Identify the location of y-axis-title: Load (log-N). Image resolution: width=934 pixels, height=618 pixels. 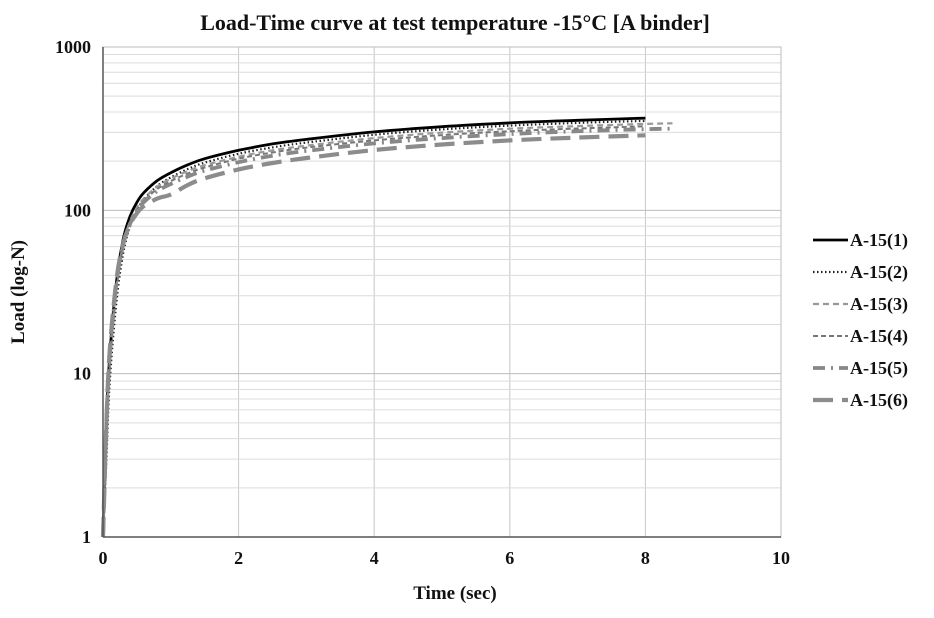
(18, 292).